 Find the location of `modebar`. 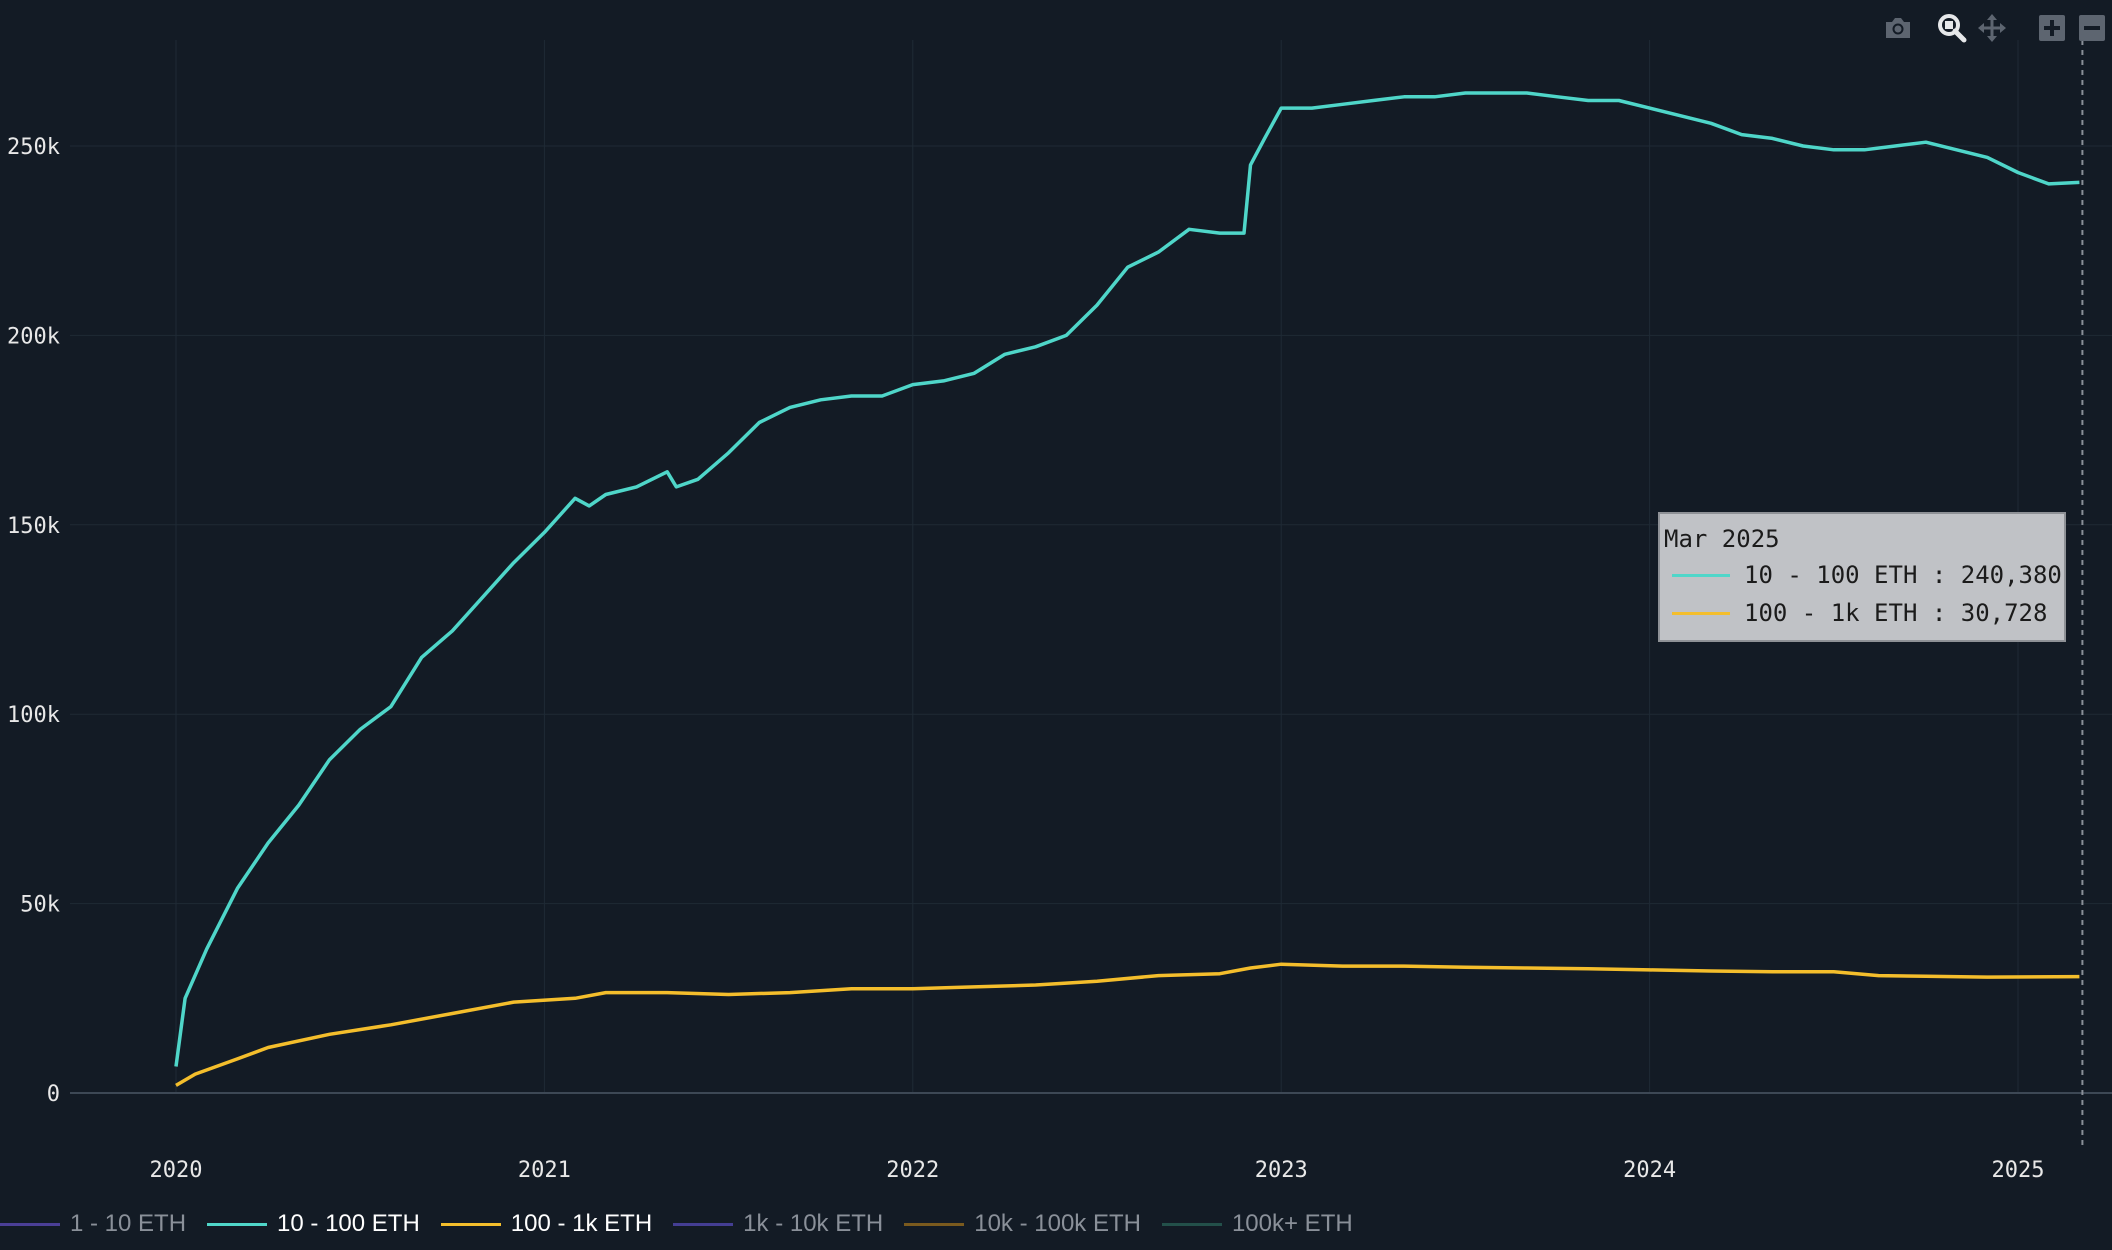

modebar is located at coordinates (1995, 28).